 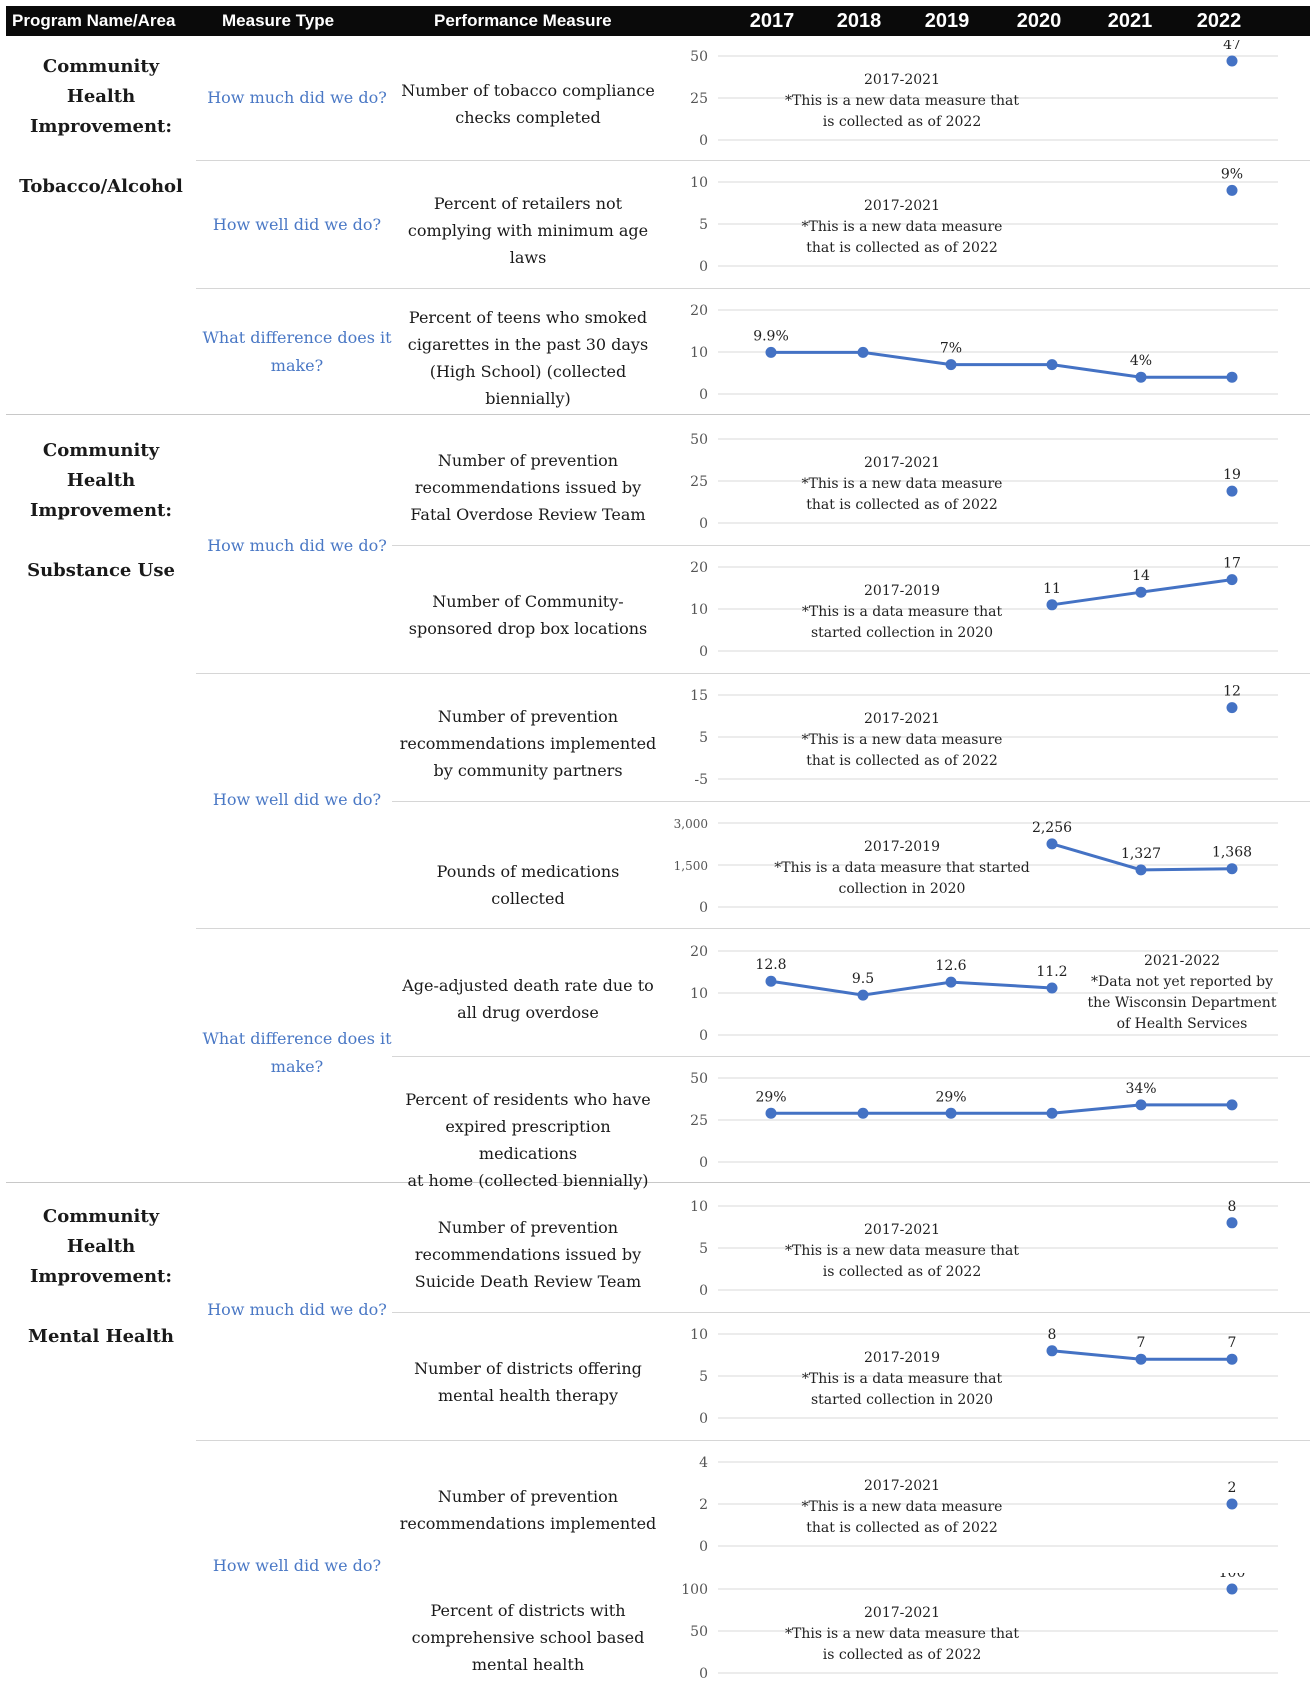 What do you see at coordinates (1052, 589) in the screenshot?
I see `data-label: 11` at bounding box center [1052, 589].